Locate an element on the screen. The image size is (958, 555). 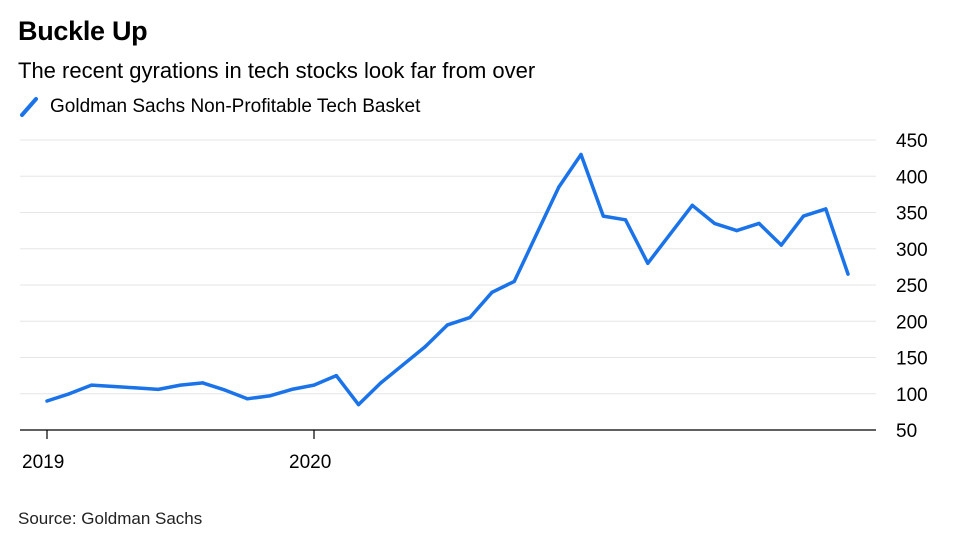
y-axis: 450 400 350 300 250 200 150 100 50 is located at coordinates (912, 286).